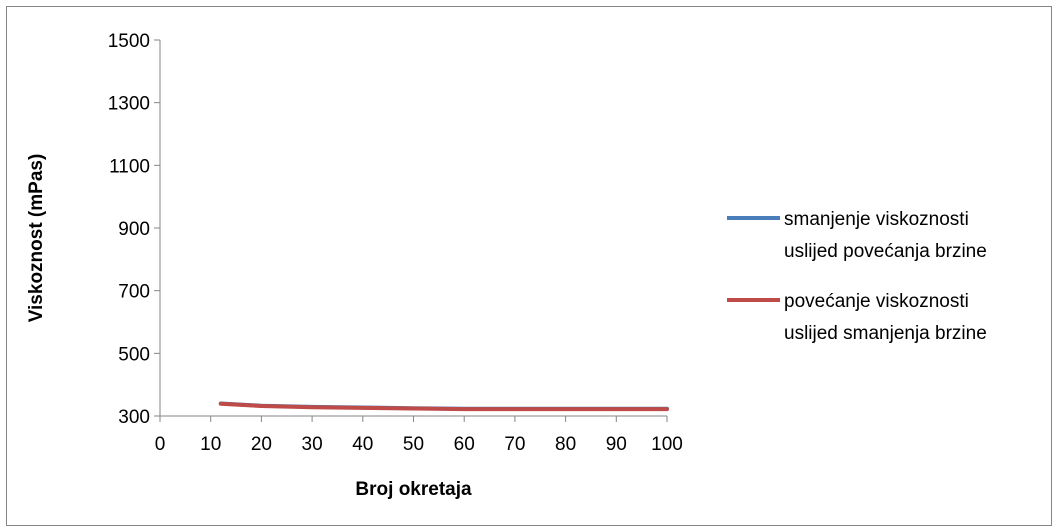 This screenshot has width=1059, height=532. I want to click on y-tick-label: 500, so click(134, 354).